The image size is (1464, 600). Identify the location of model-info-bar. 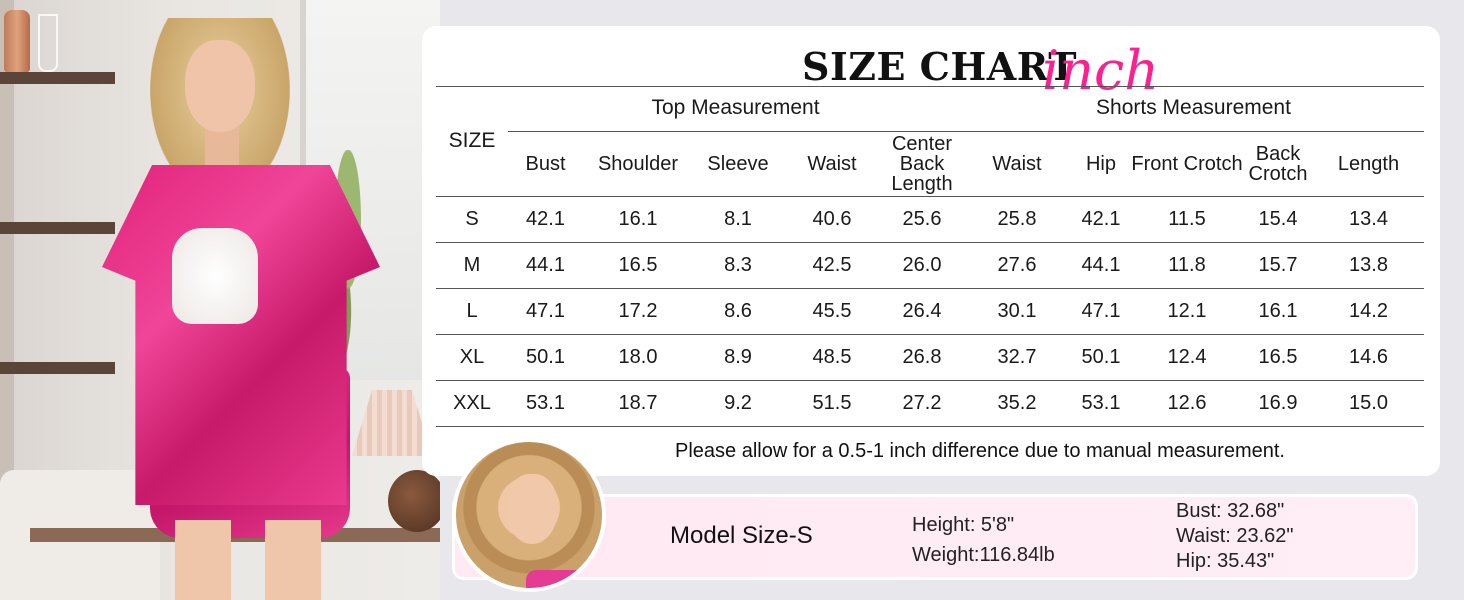
(935, 537).